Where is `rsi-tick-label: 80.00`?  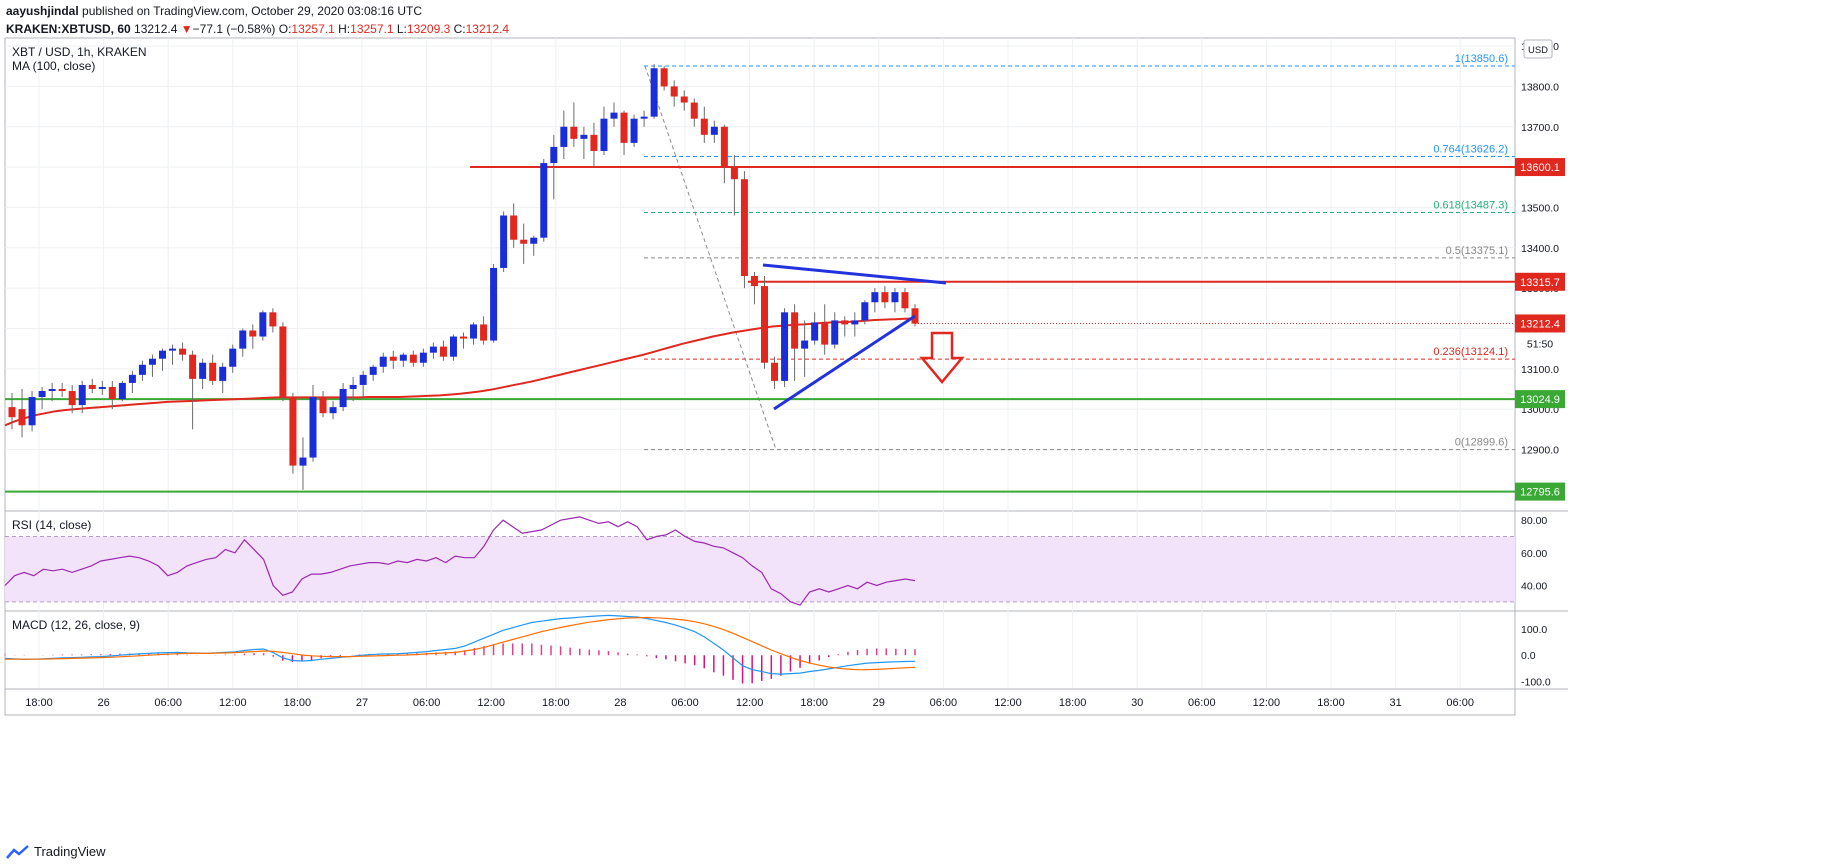
rsi-tick-label: 80.00 is located at coordinates (1534, 521).